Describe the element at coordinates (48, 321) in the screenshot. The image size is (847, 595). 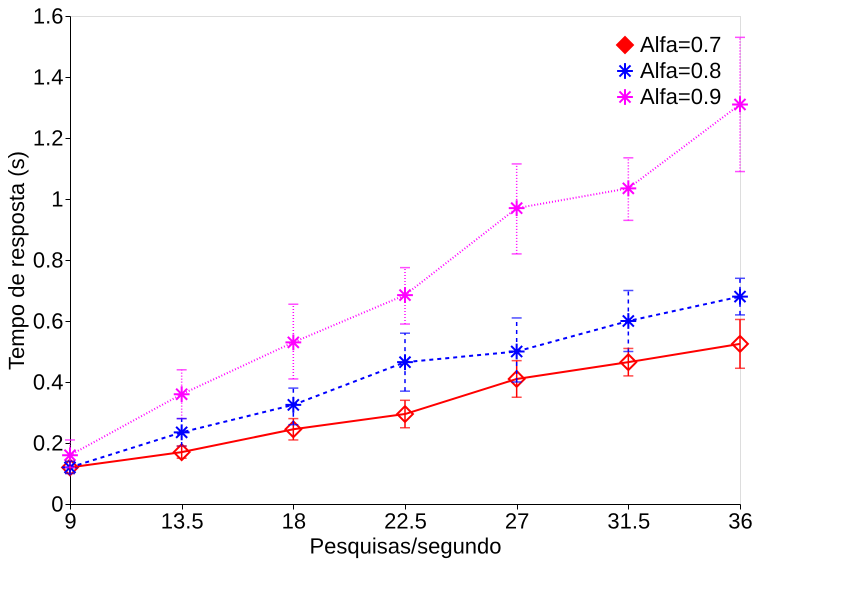
I see `y-tick-label: 0.6` at that location.